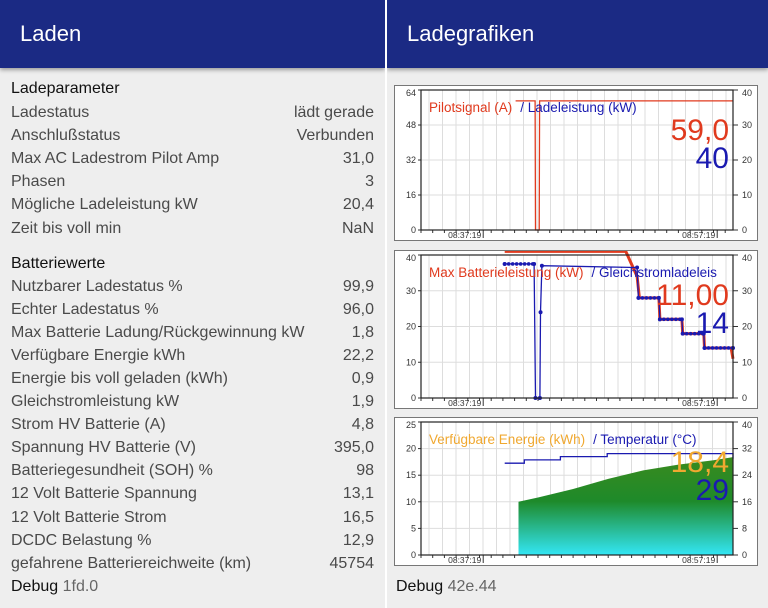 The width and height of the screenshot is (768, 608). Describe the element at coordinates (192, 425) in the screenshot. I see `battery-row: Strom HV Batterie (A) 4,8` at that location.